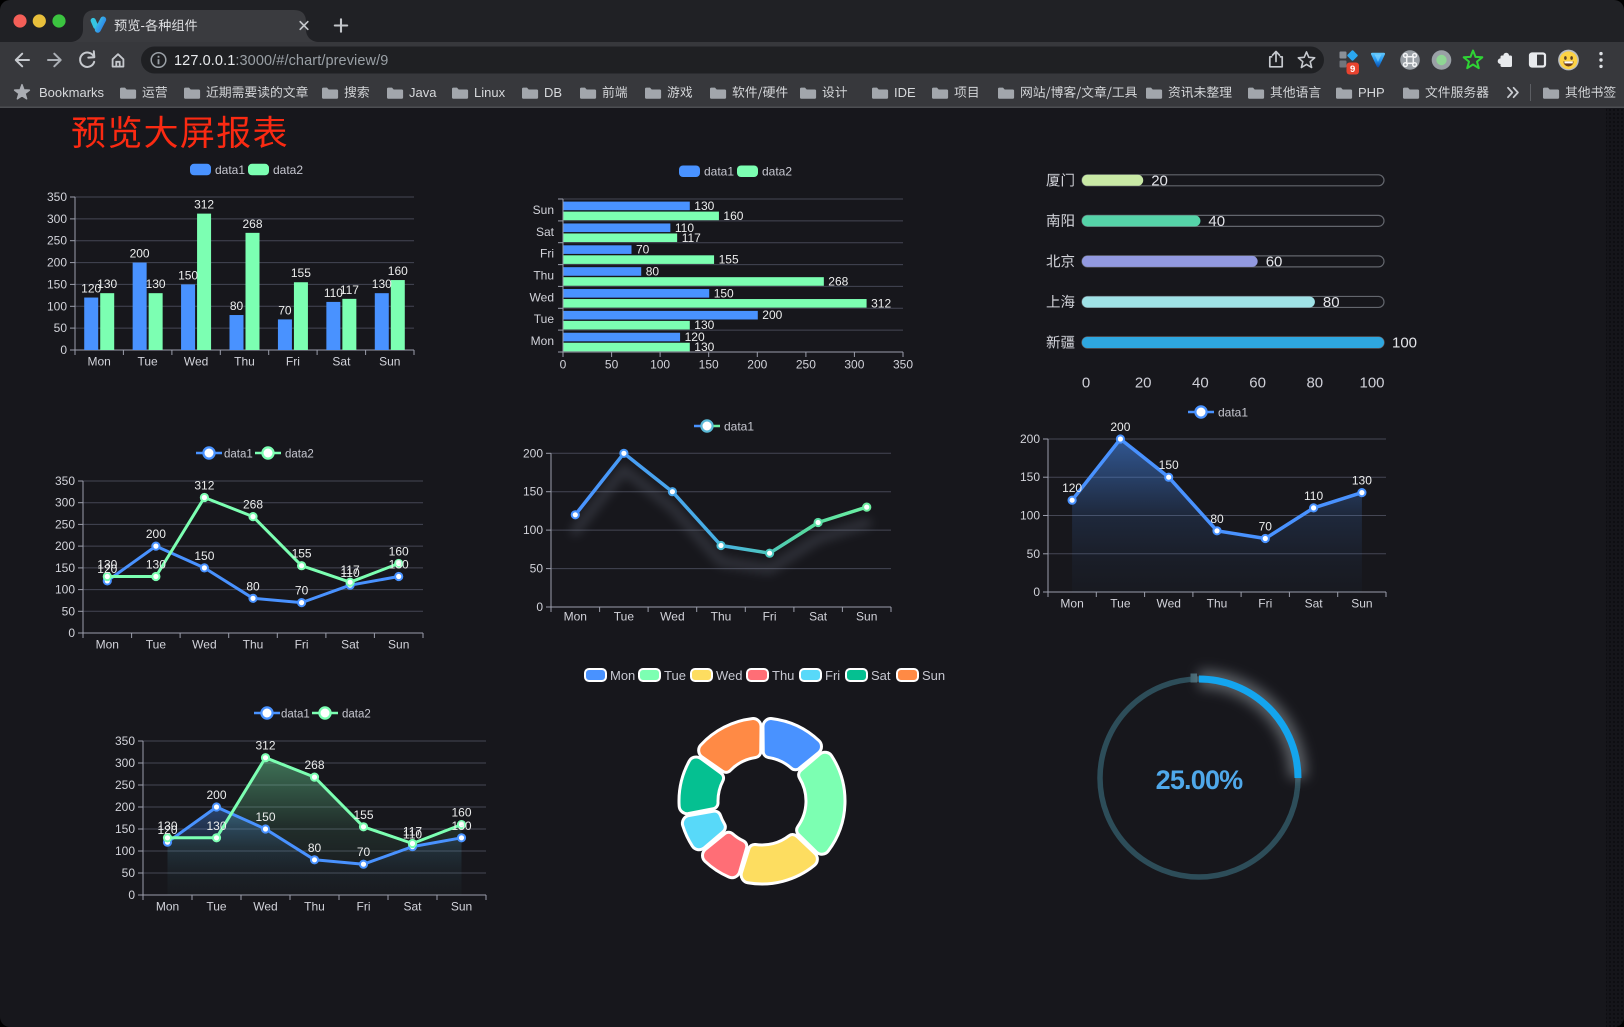 The image size is (1624, 1027). I want to click on svg-text: DB, so click(553, 92).